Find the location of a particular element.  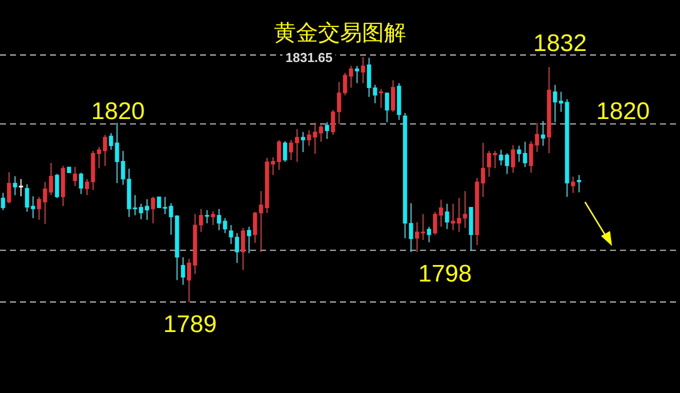

ref-line-label: 1789 is located at coordinates (190, 324).